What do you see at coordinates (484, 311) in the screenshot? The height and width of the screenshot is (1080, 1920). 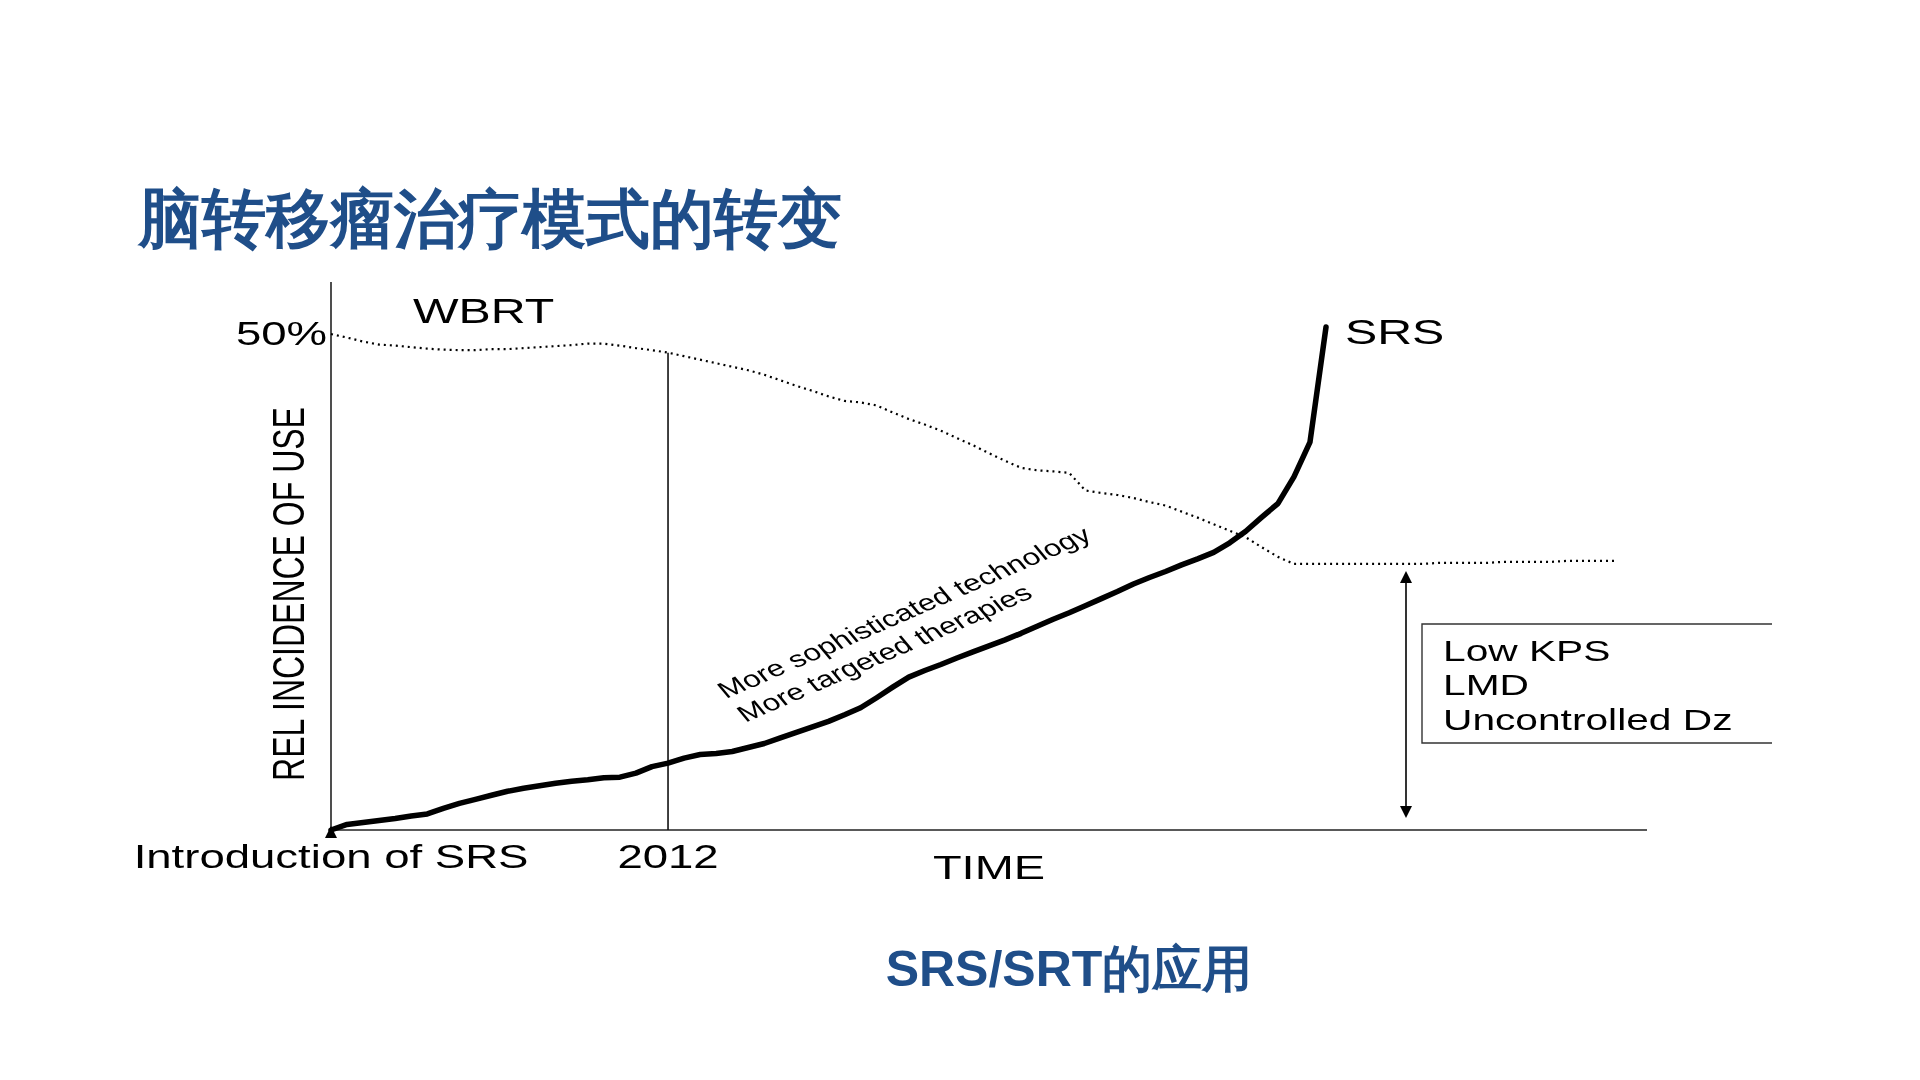 I see `series-label: WBRT` at bounding box center [484, 311].